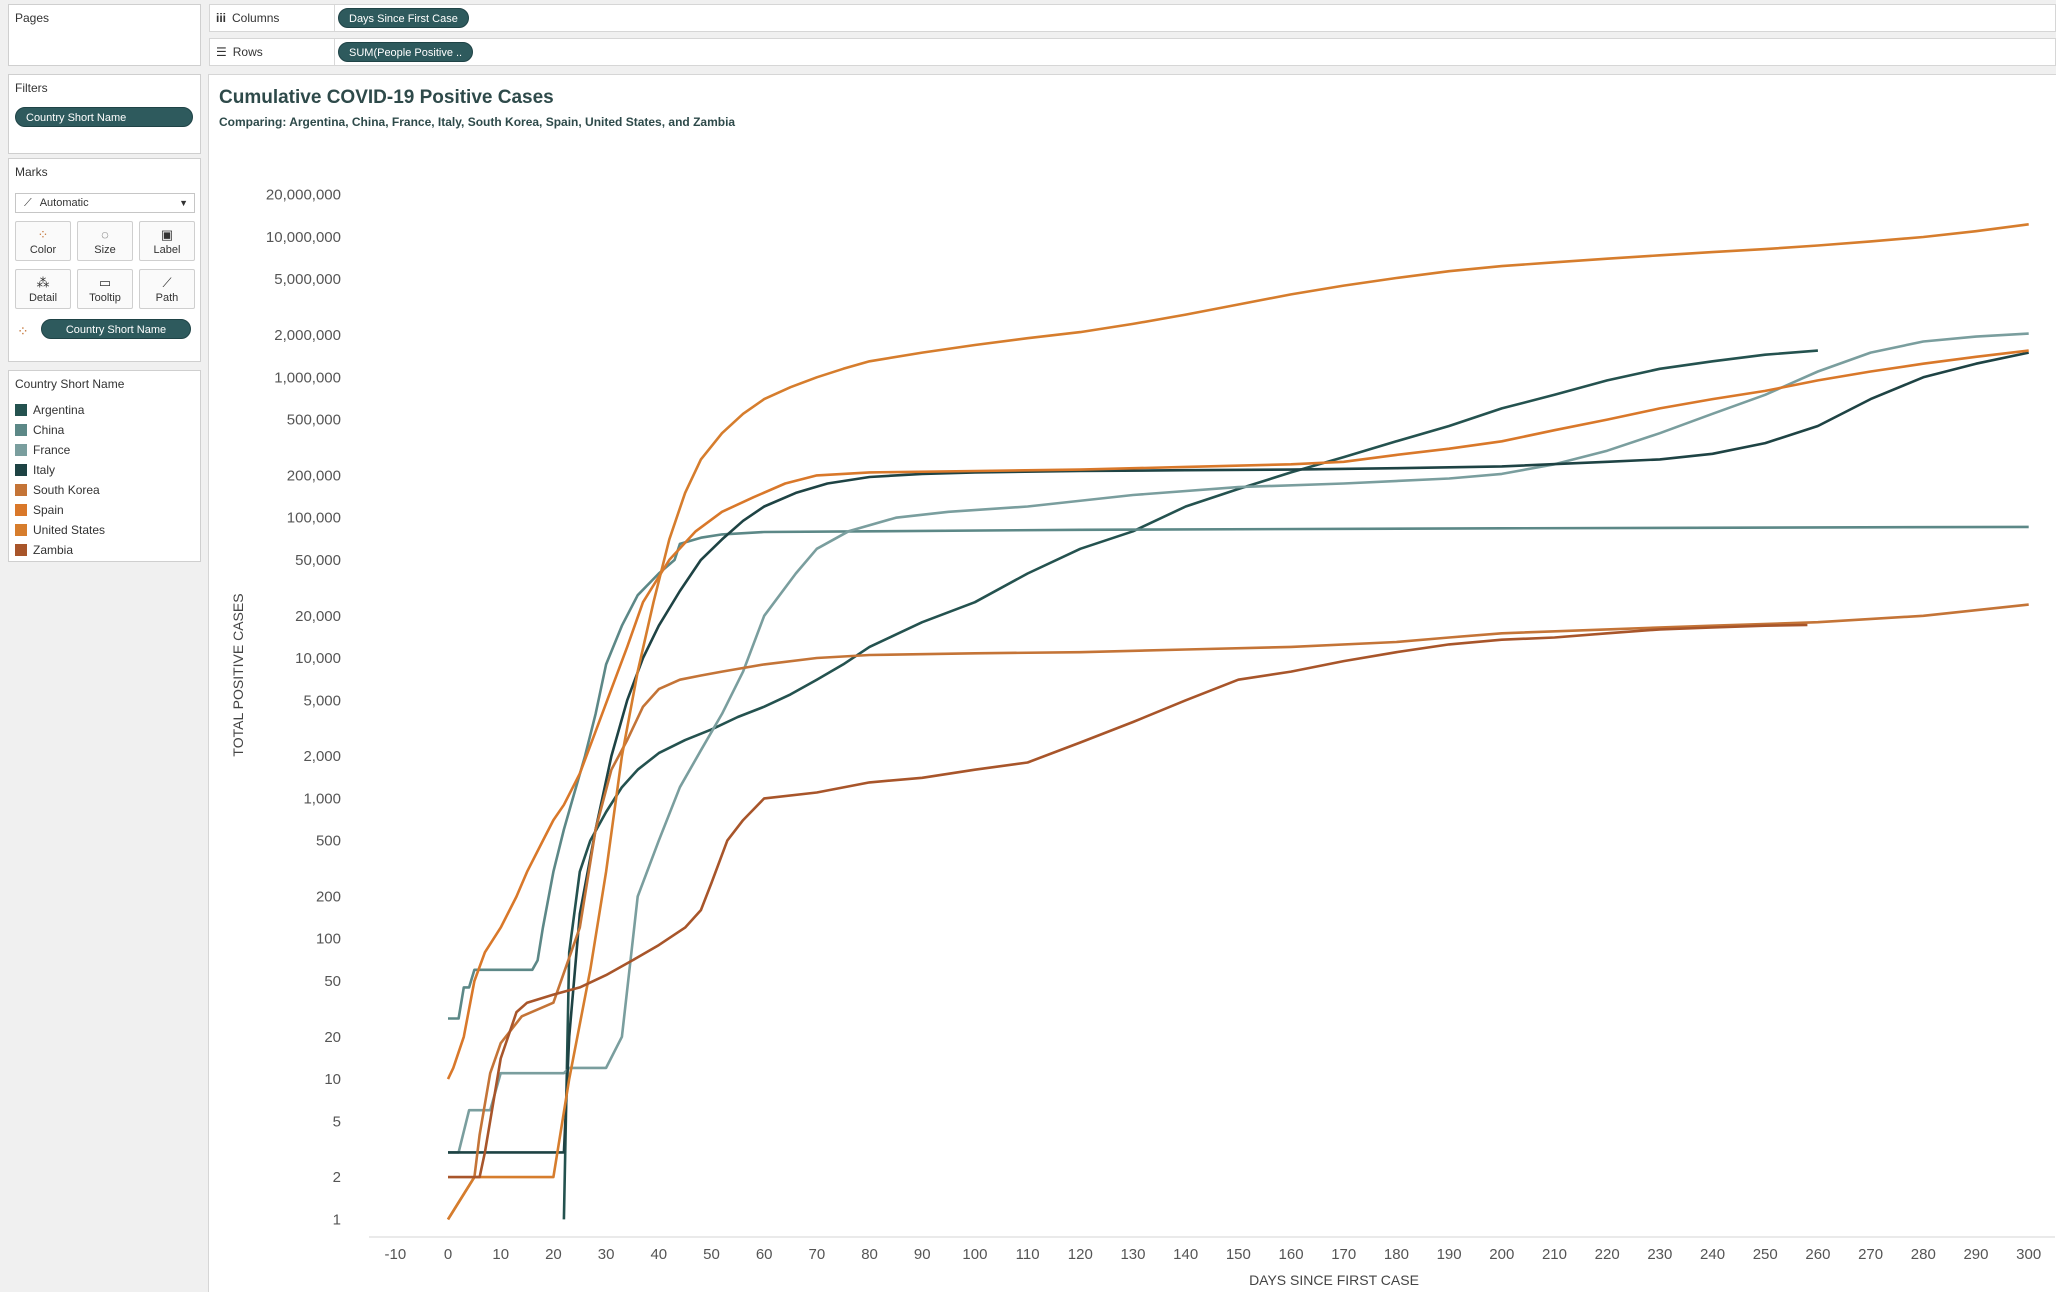 The width and height of the screenshot is (2056, 1292). Describe the element at coordinates (1659, 1254) in the screenshot. I see `x-tick-label: 230` at that location.